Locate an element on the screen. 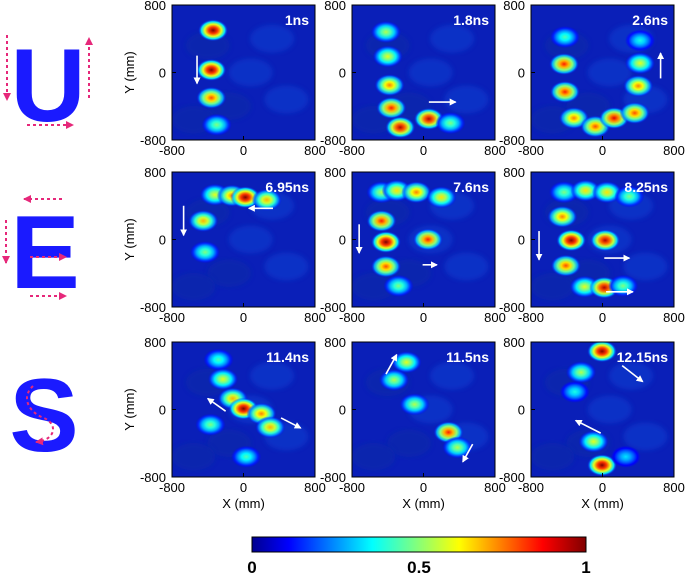  time-label: 11.5ns is located at coordinates (467, 357).